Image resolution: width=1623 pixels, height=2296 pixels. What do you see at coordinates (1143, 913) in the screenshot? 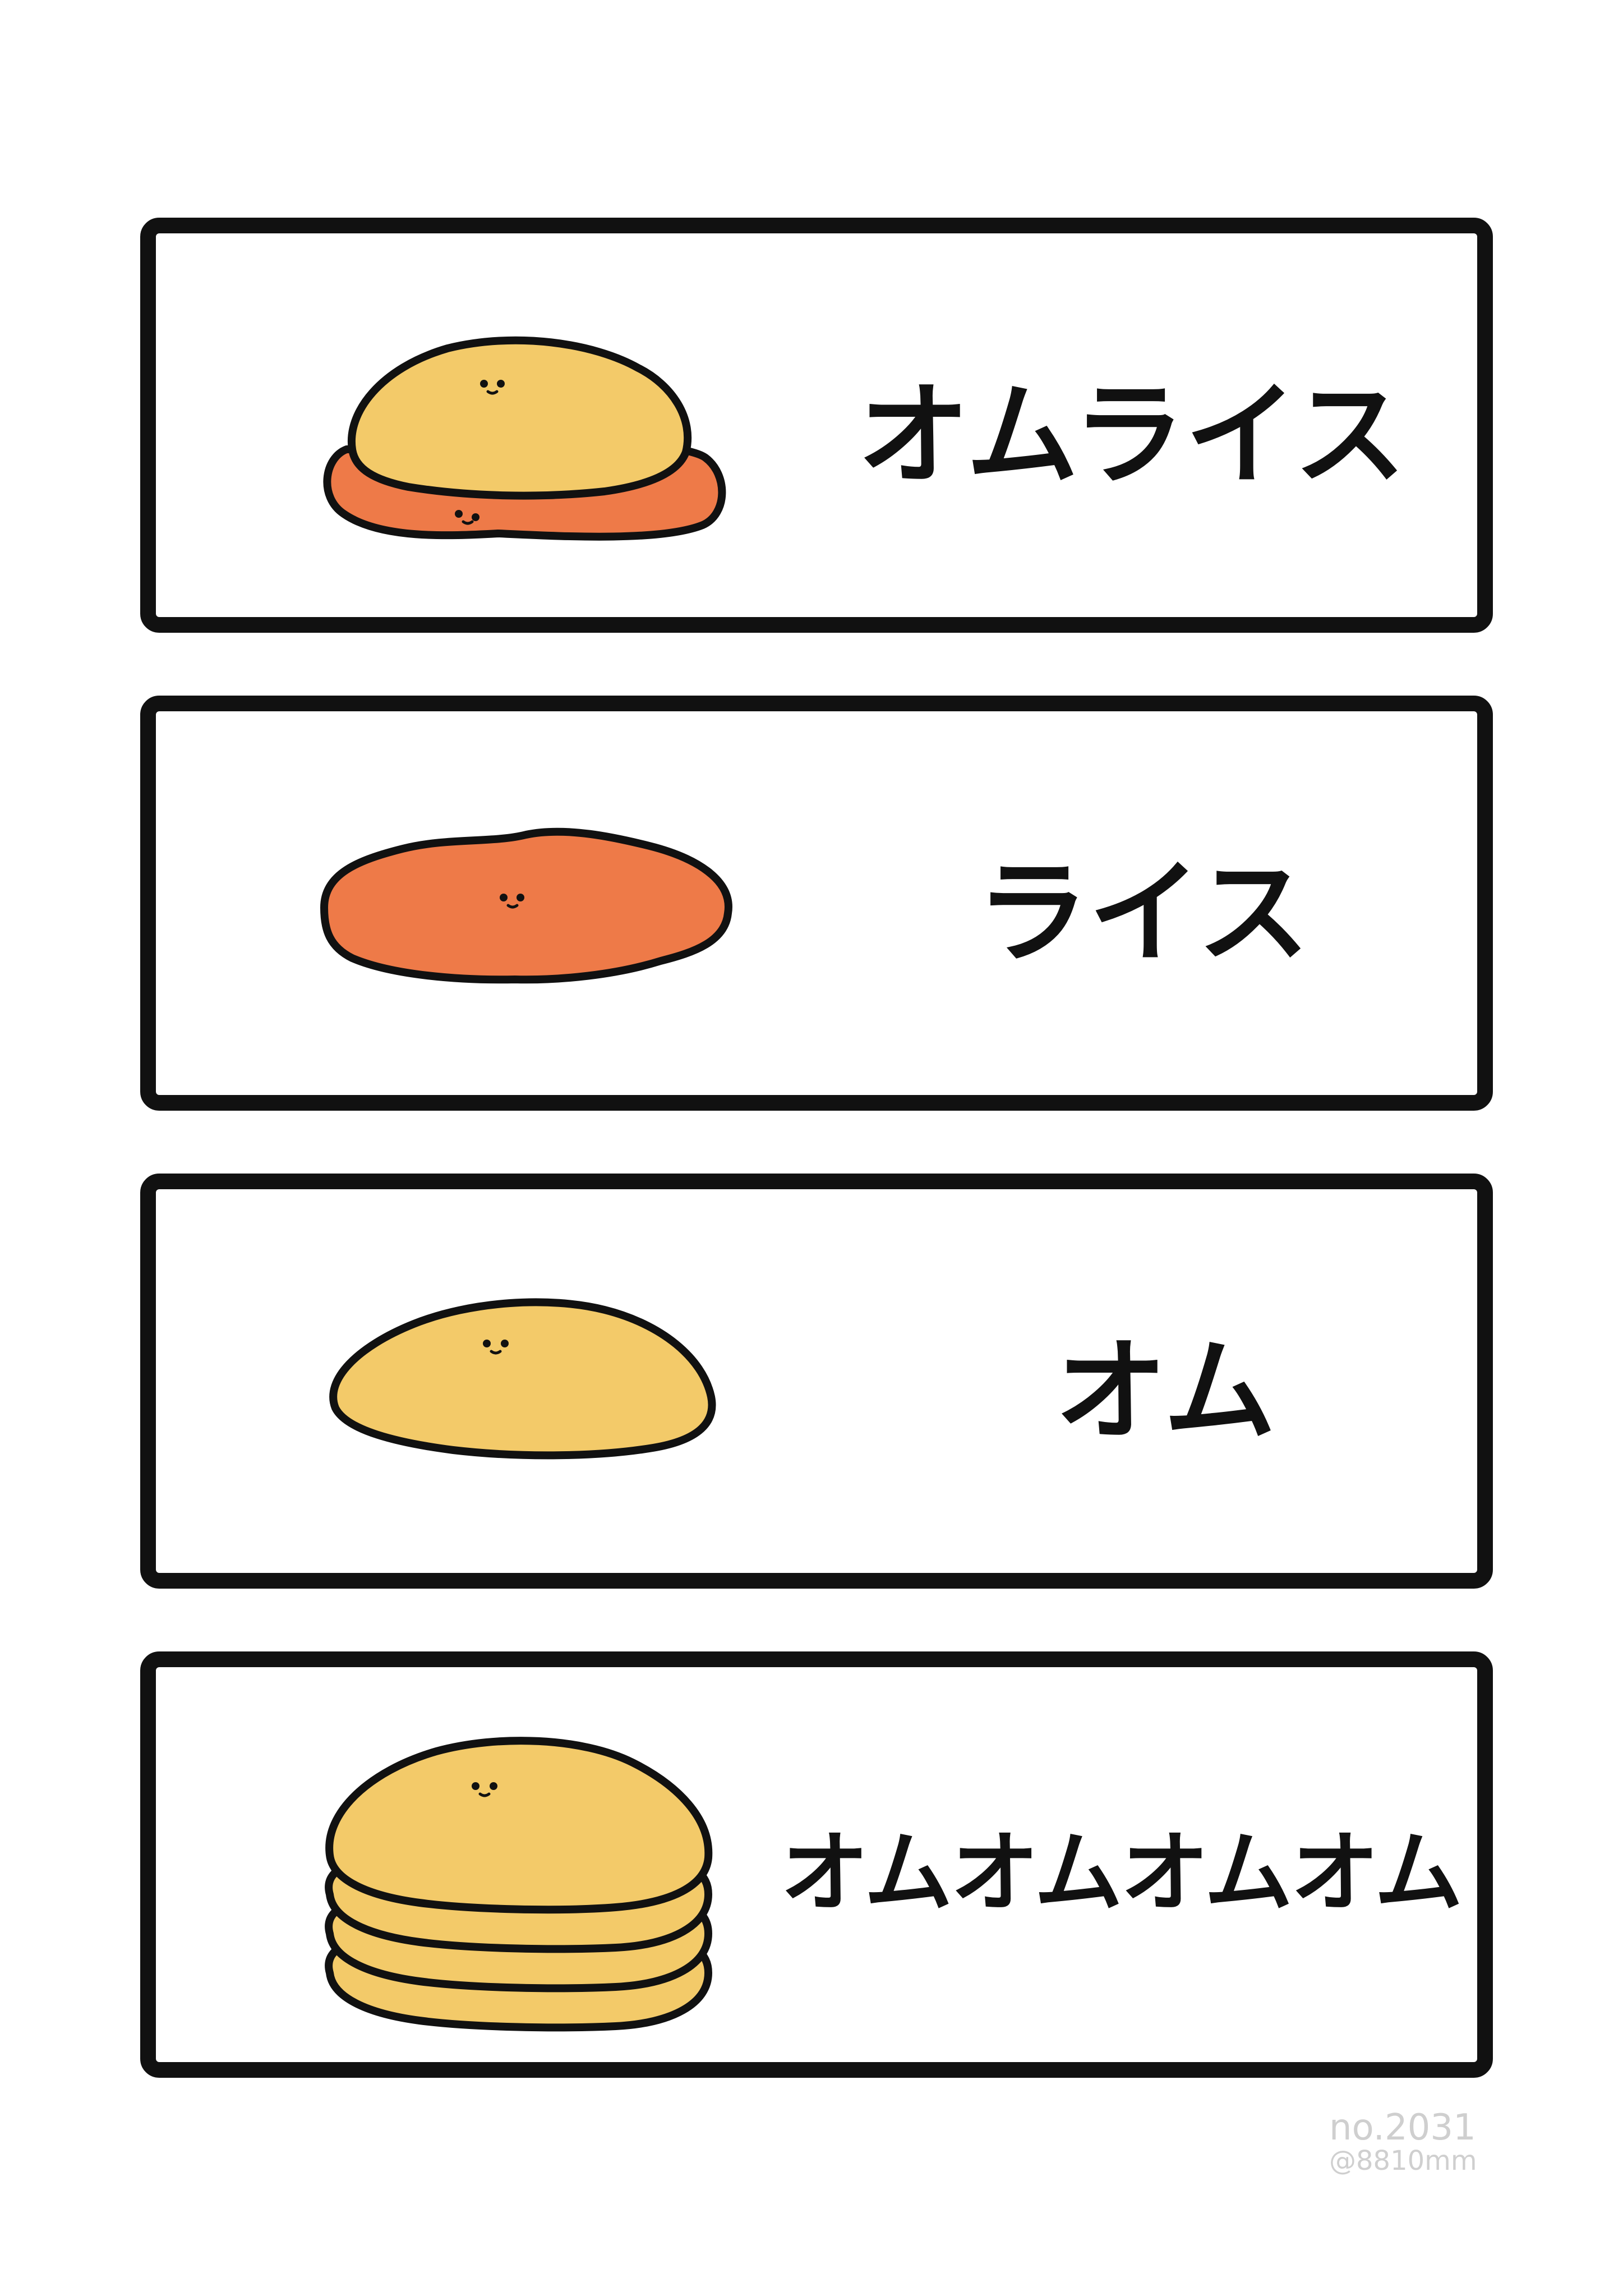
I see `caption-rice: ライス` at bounding box center [1143, 913].